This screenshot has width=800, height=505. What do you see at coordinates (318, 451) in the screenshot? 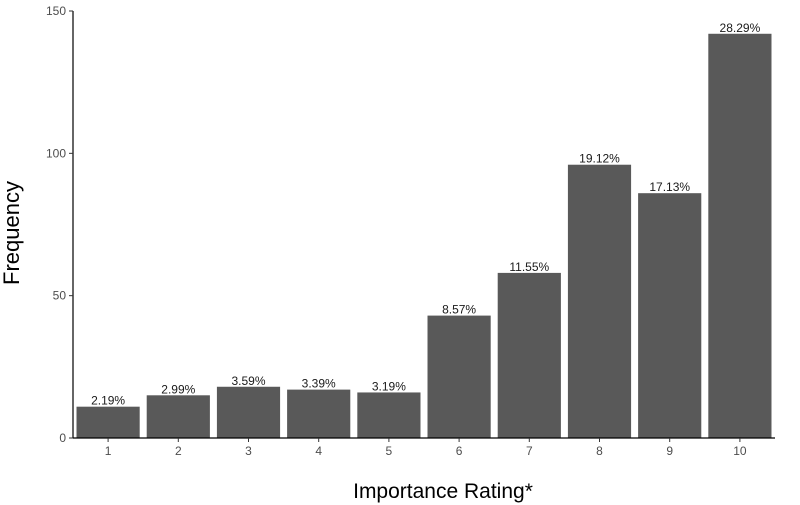
I see `x-tick-label-4: 4` at bounding box center [318, 451].